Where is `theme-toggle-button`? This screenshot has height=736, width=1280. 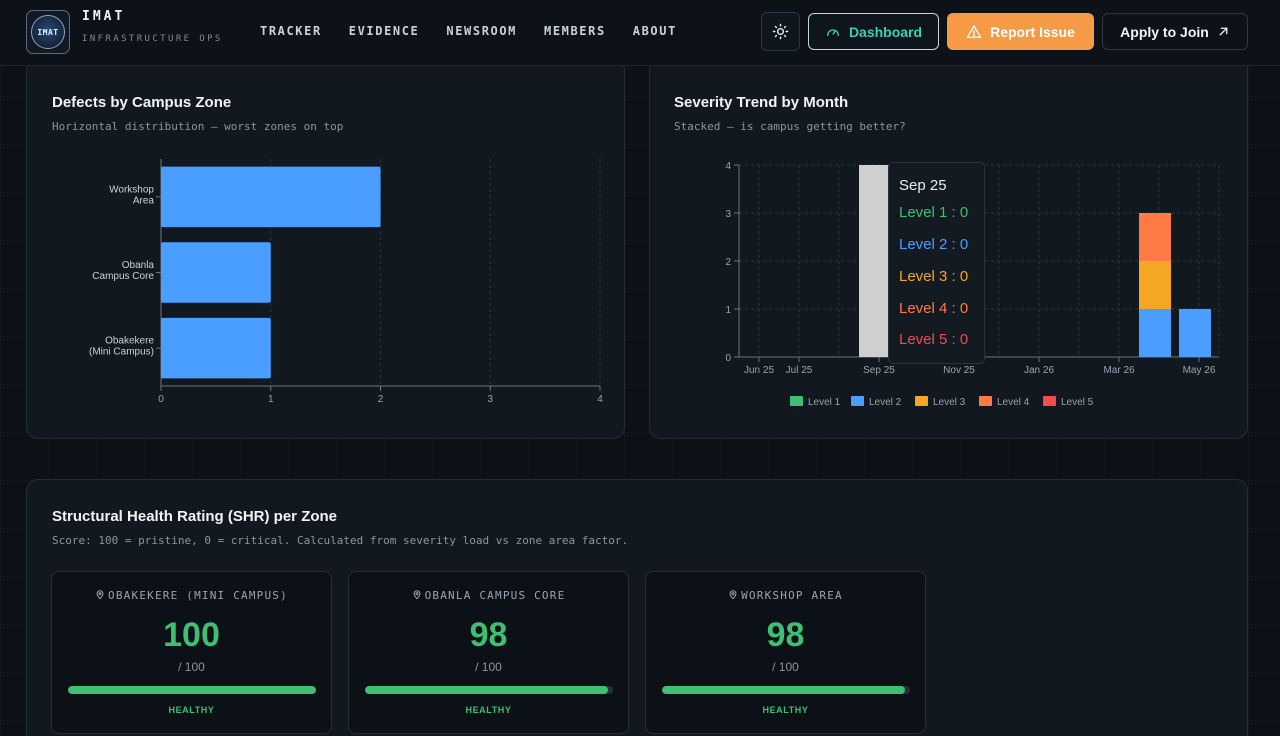
theme-toggle-button is located at coordinates (780, 31).